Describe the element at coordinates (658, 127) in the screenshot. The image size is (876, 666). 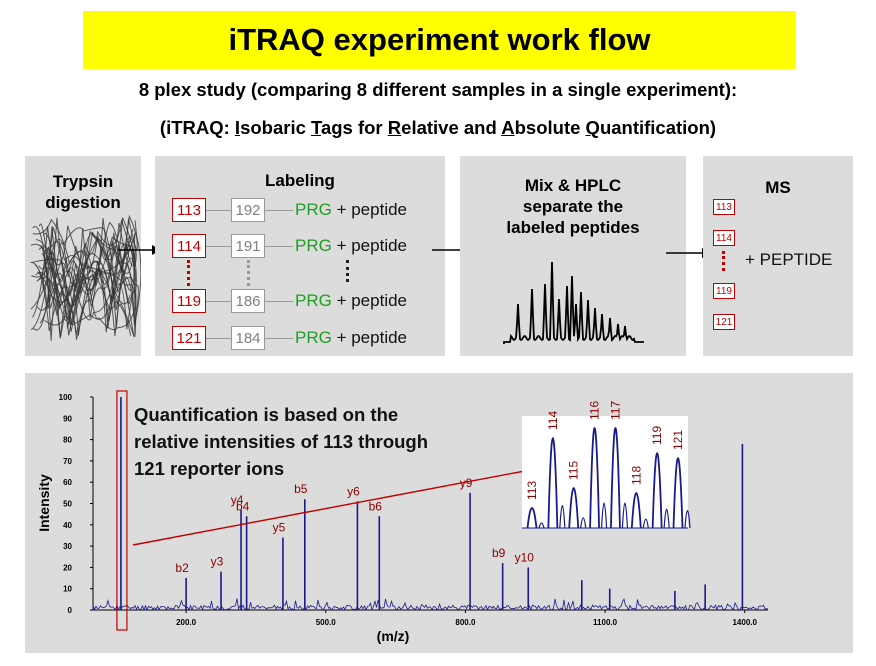
I see `subtitle-segment: uantification)` at that location.